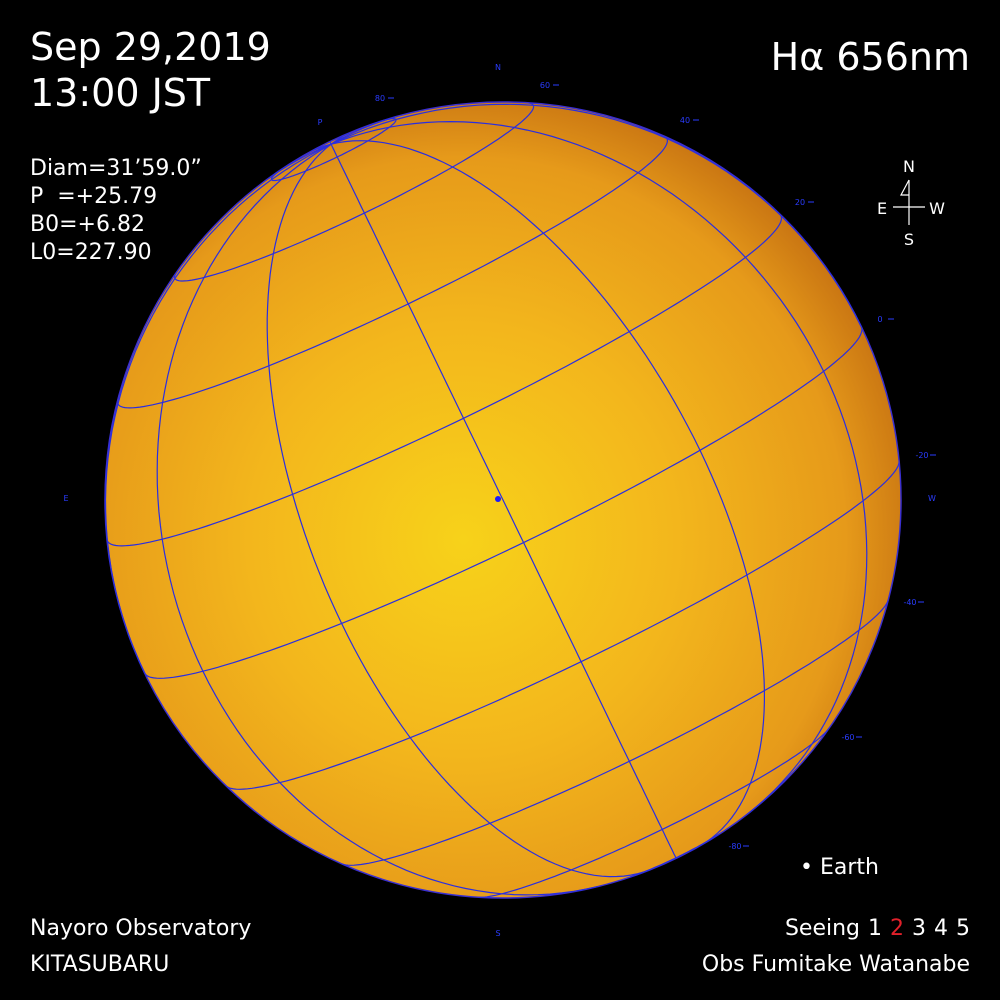 This screenshot has height=1000, width=1000. Describe the element at coordinates (911, 203) in the screenshot. I see `compass: N E W S` at that location.